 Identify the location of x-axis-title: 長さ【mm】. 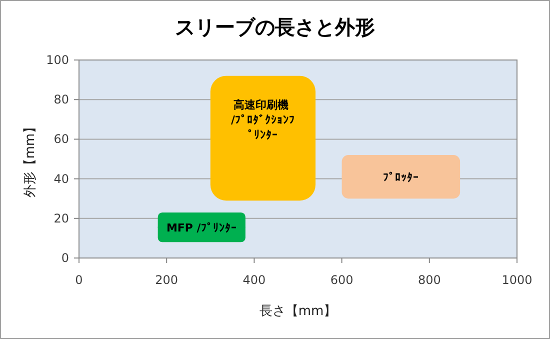
(298, 311).